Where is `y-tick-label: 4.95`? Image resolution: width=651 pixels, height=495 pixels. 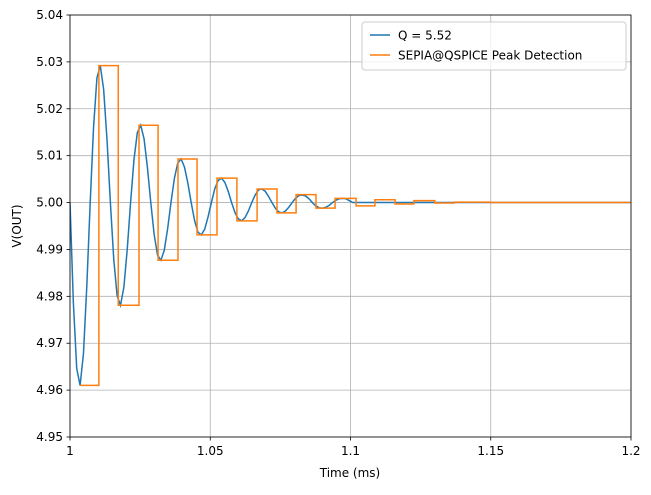
y-tick-label: 4.95 is located at coordinates (49, 437).